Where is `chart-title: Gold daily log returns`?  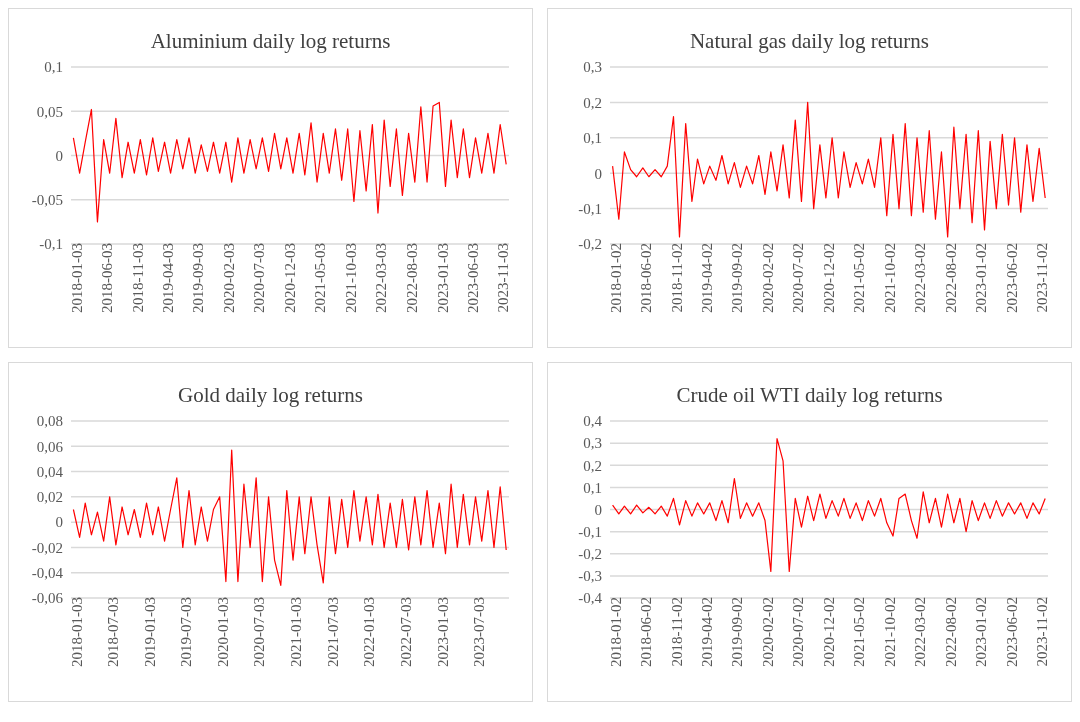
chart-title: Gold daily log returns is located at coordinates (270, 395).